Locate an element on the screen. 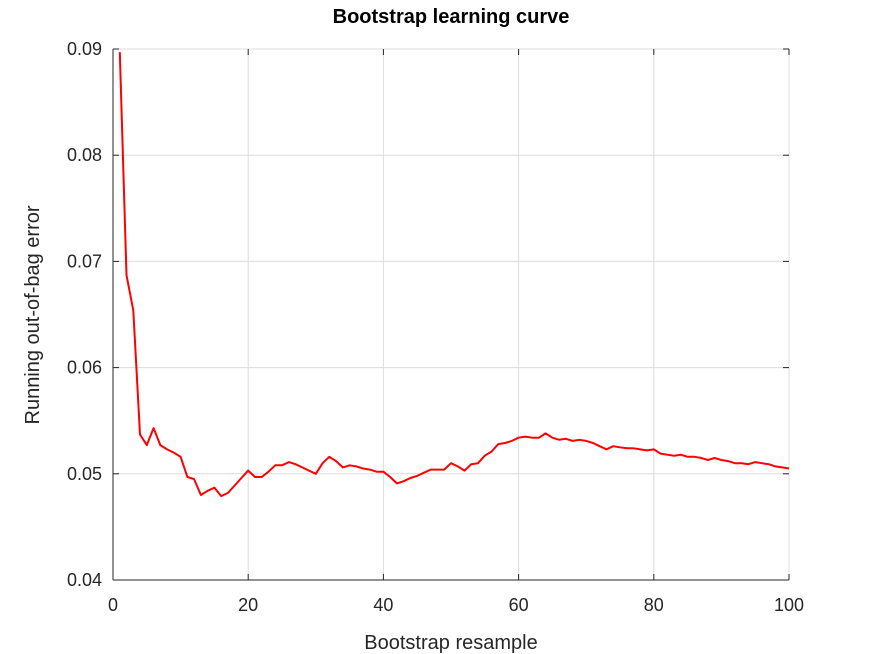 This screenshot has height=654, width=872. y-axis-label: Running out-of-bag error is located at coordinates (33, 314).